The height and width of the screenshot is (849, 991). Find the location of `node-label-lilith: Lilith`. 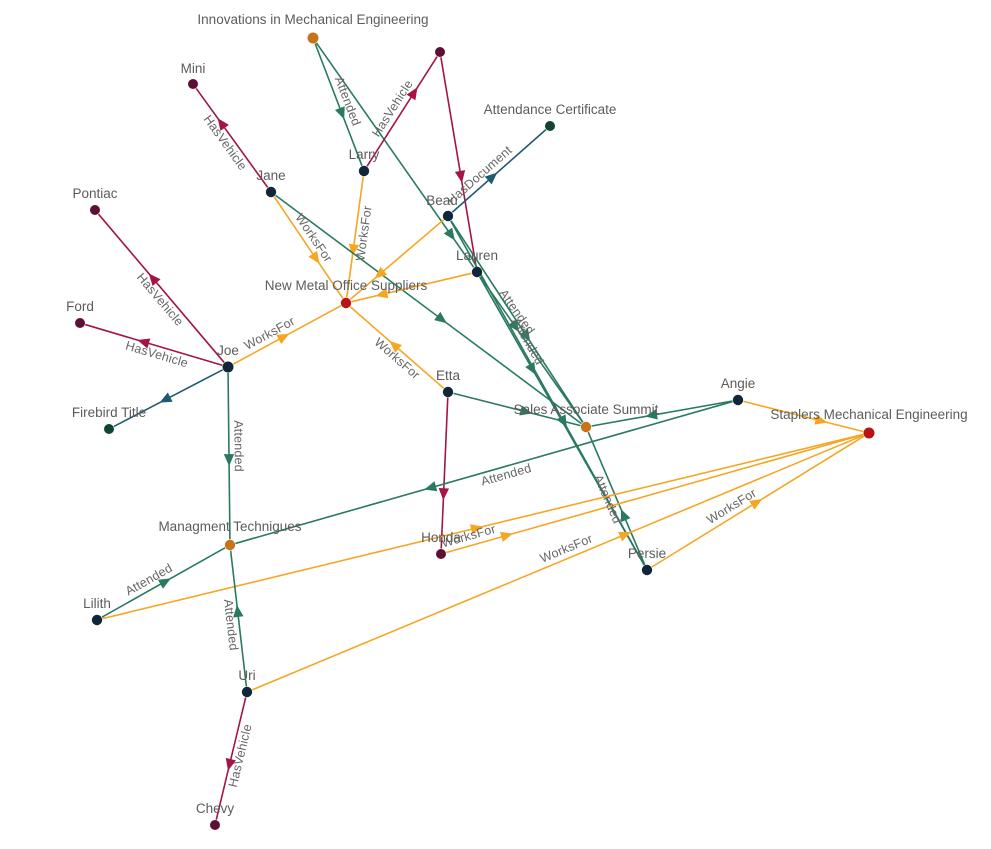

node-label-lilith: Lilith is located at coordinates (97, 603).